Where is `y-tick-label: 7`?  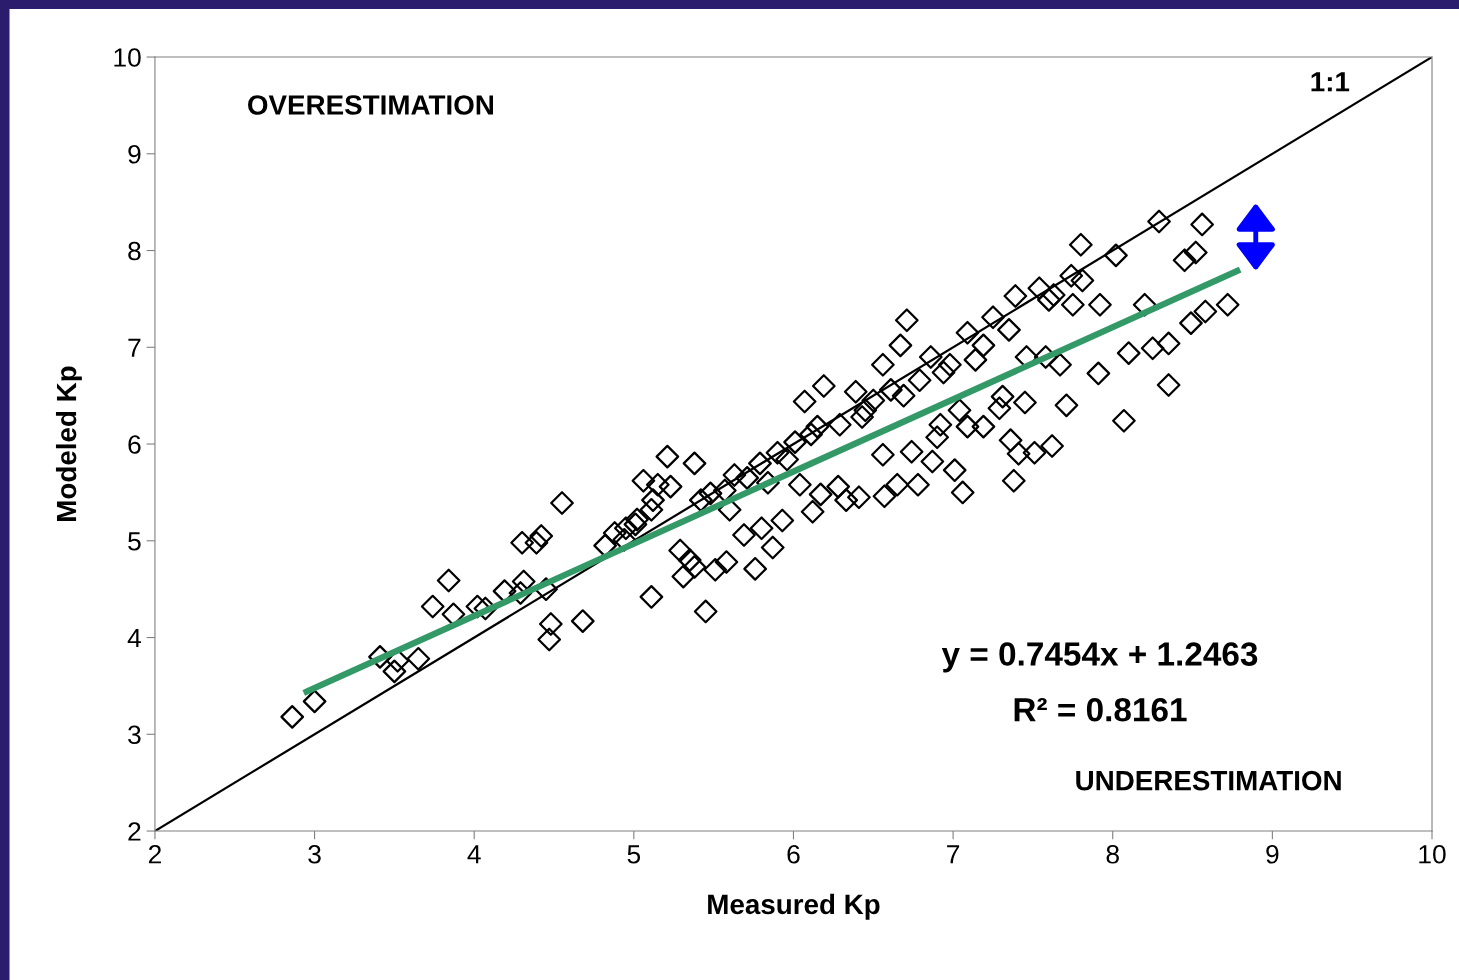 y-tick-label: 7 is located at coordinates (134, 347).